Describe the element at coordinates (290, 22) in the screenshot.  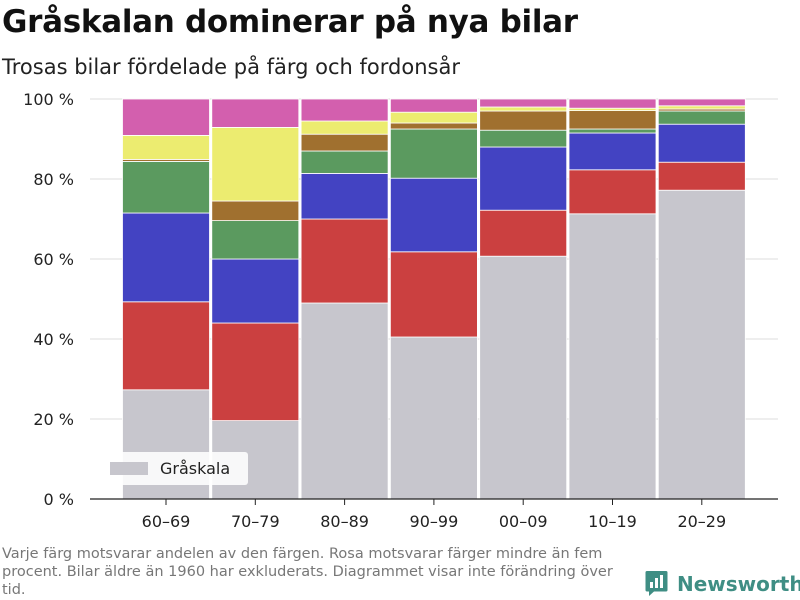
I see `chart-title: Gråskalan dominerar på nya bilar` at that location.